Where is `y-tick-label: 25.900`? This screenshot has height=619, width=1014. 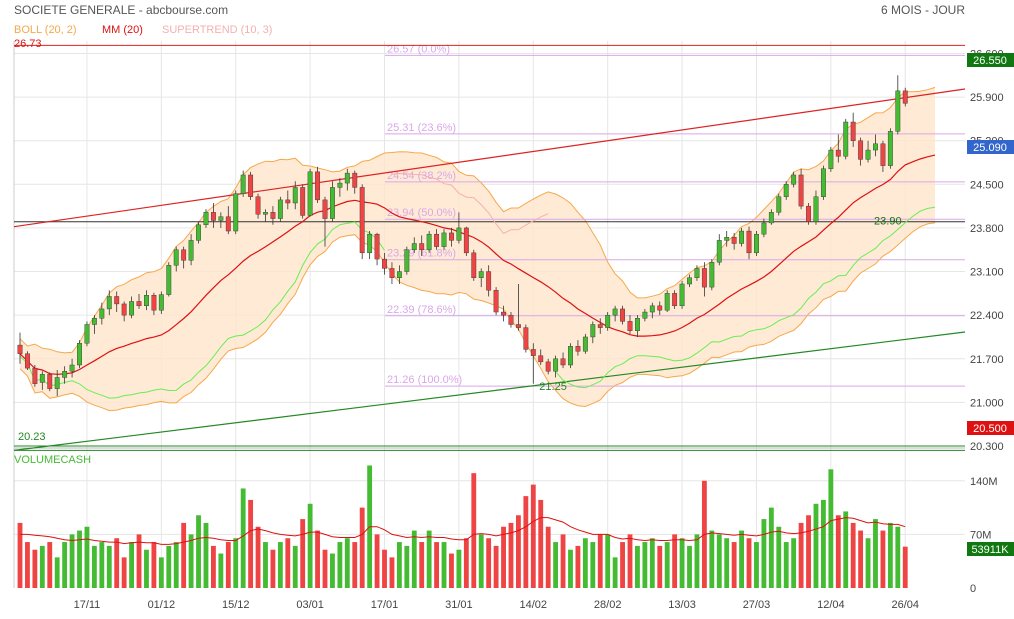 y-tick-label: 25.900 is located at coordinates (987, 98).